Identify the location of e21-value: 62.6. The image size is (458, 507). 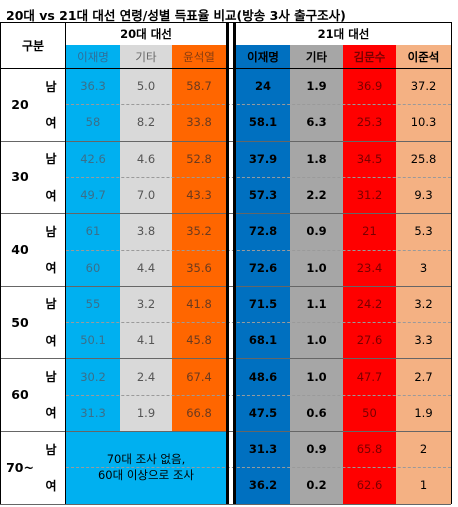
(369, 485).